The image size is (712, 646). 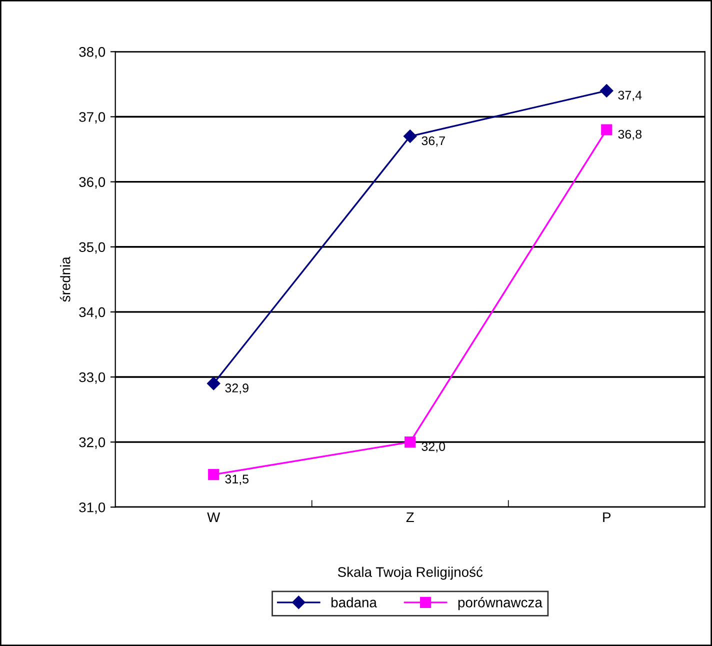 What do you see at coordinates (237, 479) in the screenshot?
I see `data-label: 31,5` at bounding box center [237, 479].